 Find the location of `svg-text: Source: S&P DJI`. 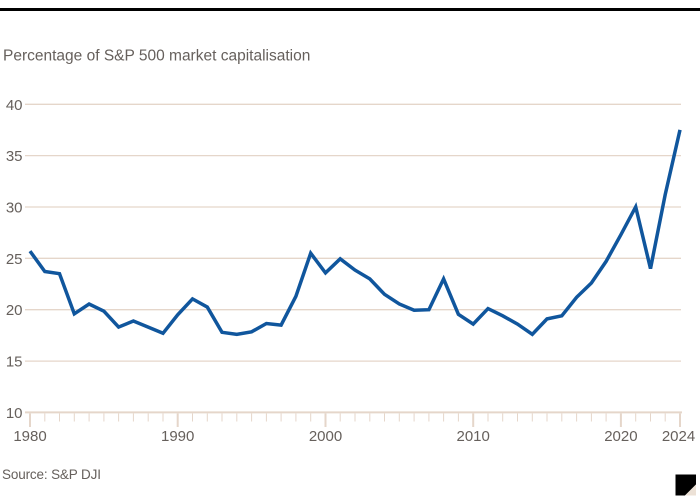

svg-text: Source: S&P DJI is located at coordinates (51, 474).